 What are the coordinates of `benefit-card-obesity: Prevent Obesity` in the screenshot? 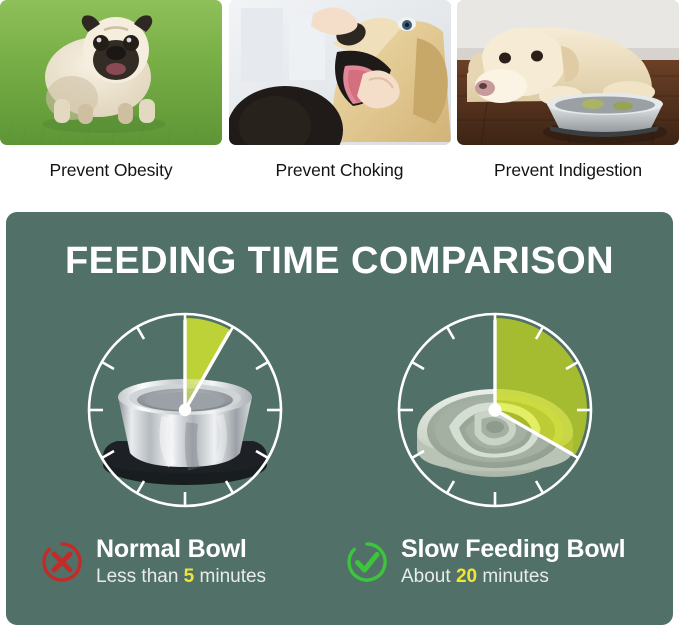 It's located at (111, 100).